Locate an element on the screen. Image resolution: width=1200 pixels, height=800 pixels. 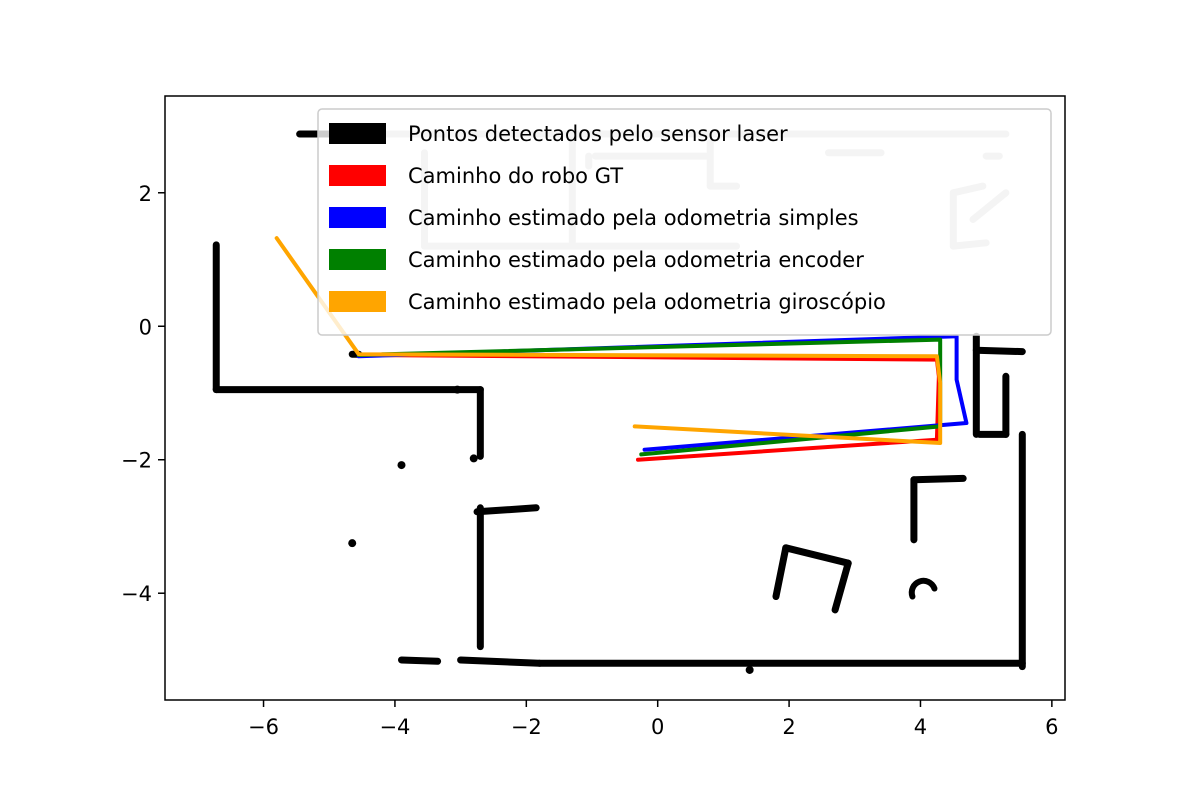
x-axis-ticks: −6 −4 −2 0 2 4 6 is located at coordinates (653, 719).